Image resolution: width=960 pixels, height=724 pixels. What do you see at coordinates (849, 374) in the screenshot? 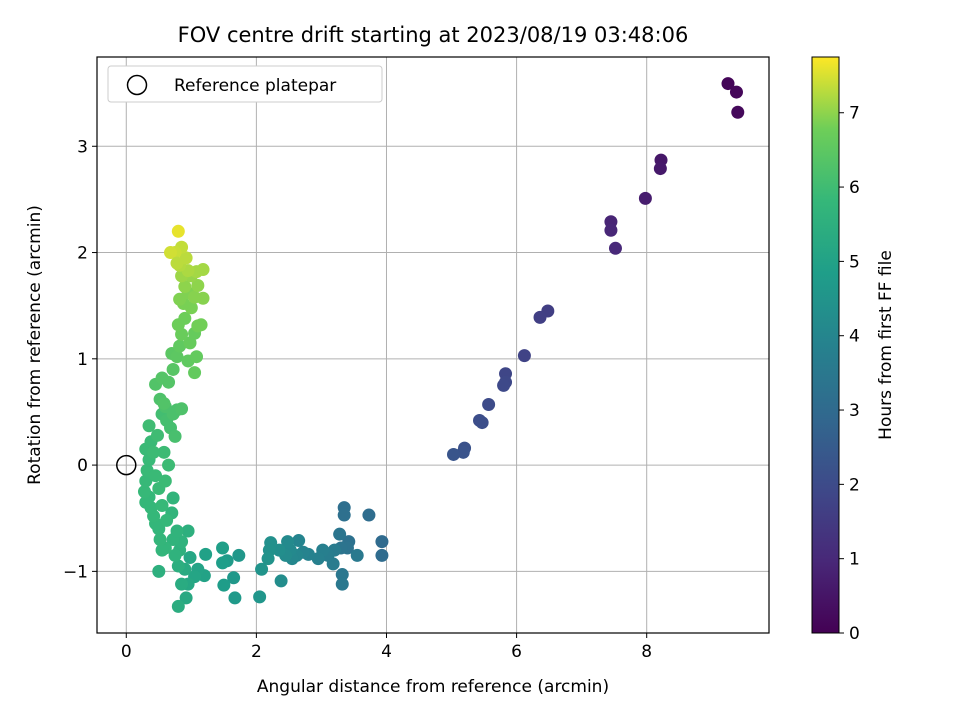
I see `colorbar-ticks: 0 1 2 3 4 5 6 7` at bounding box center [849, 374].